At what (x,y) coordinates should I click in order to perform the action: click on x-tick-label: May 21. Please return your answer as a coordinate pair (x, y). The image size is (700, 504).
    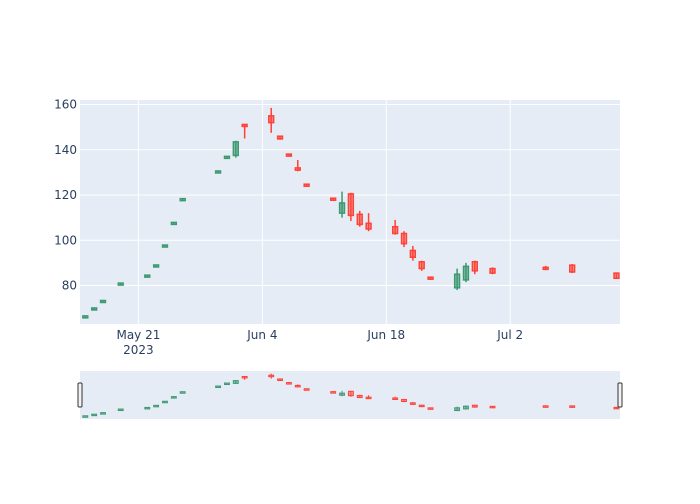
    Looking at the image, I should click on (138, 335).